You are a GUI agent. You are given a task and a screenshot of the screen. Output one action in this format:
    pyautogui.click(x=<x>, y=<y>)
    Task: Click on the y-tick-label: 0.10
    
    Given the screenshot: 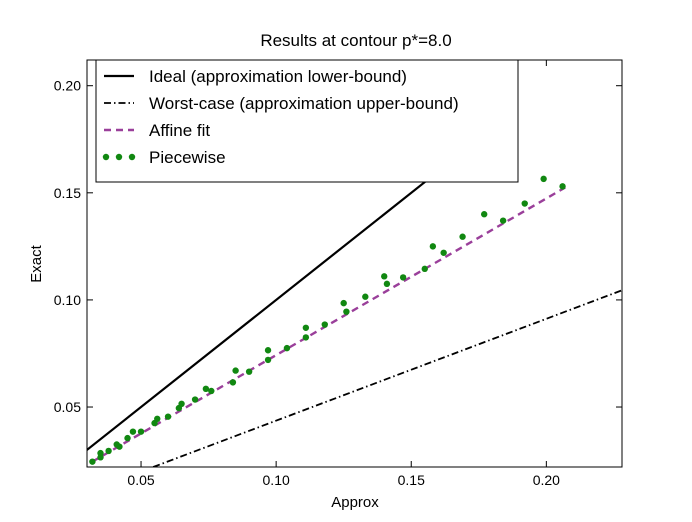 What is the action you would take?
    pyautogui.click(x=67, y=300)
    